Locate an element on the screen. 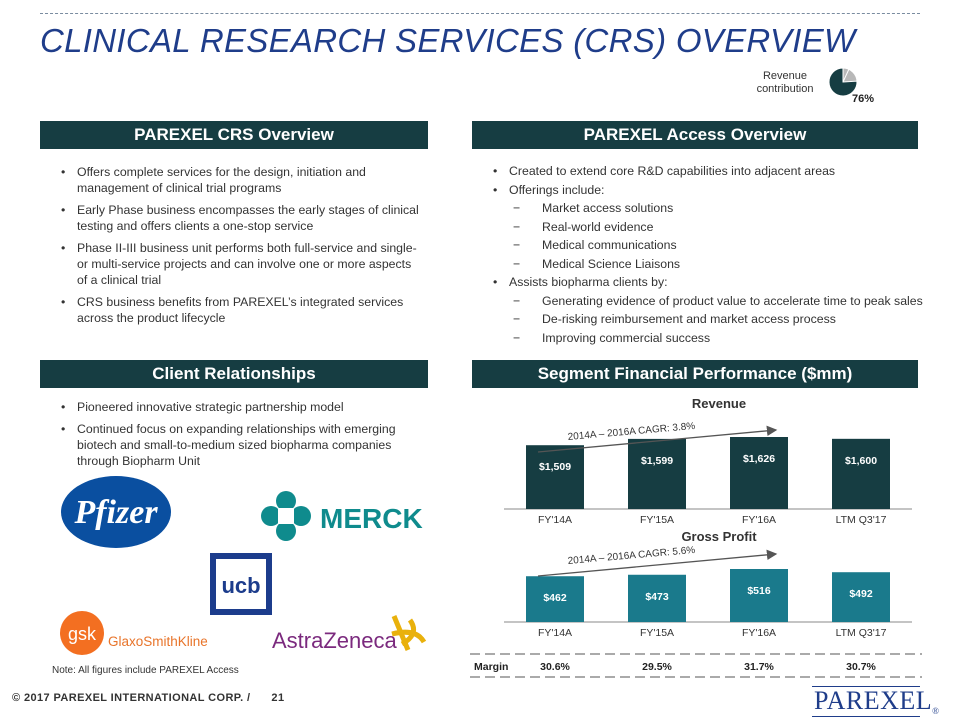 The width and height of the screenshot is (960, 720). pie-divider is located at coordinates (846, 75).